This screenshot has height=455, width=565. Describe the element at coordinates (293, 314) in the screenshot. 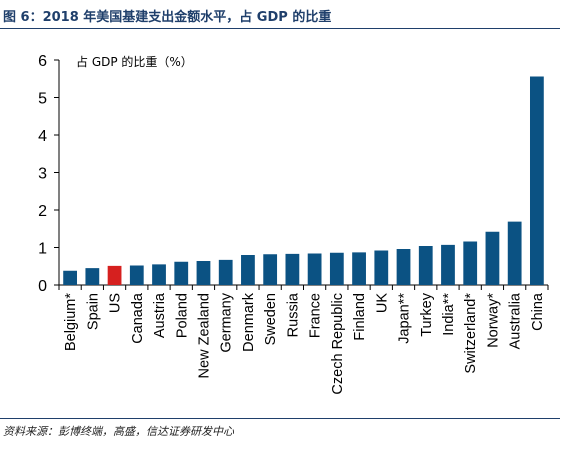

I see `x-tick-label: Russia` at that location.